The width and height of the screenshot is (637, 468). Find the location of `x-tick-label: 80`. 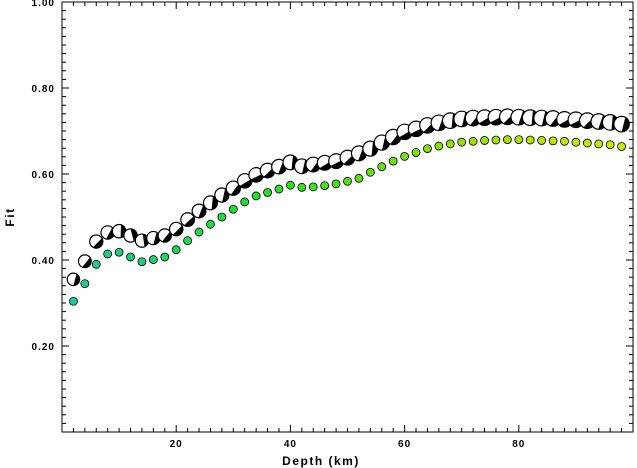

x-tick-label: 80 is located at coordinates (518, 444).